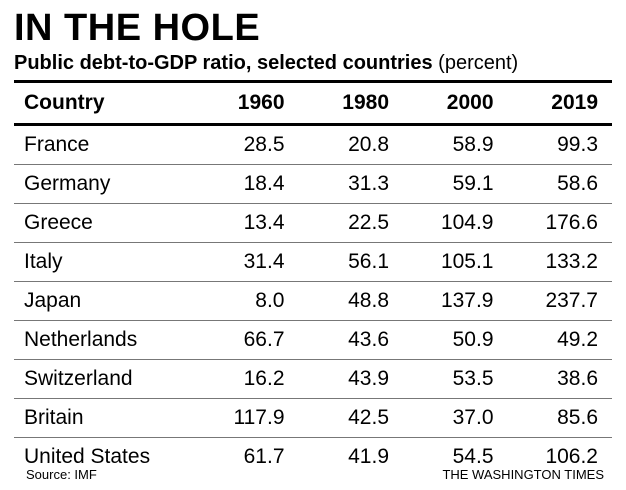  I want to click on table-row: United States 61.7 41.9 54.5 106.2, so click(313, 457).